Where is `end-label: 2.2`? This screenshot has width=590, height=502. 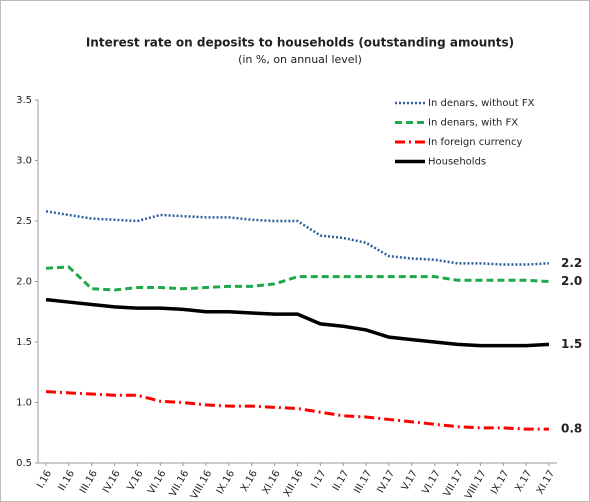 end-label: 2.2 is located at coordinates (571, 263).